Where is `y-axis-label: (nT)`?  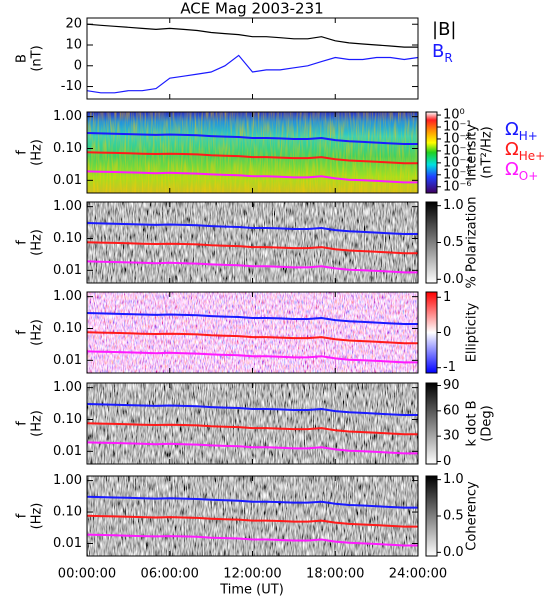
y-axis-label: (nT) is located at coordinates (37, 58).